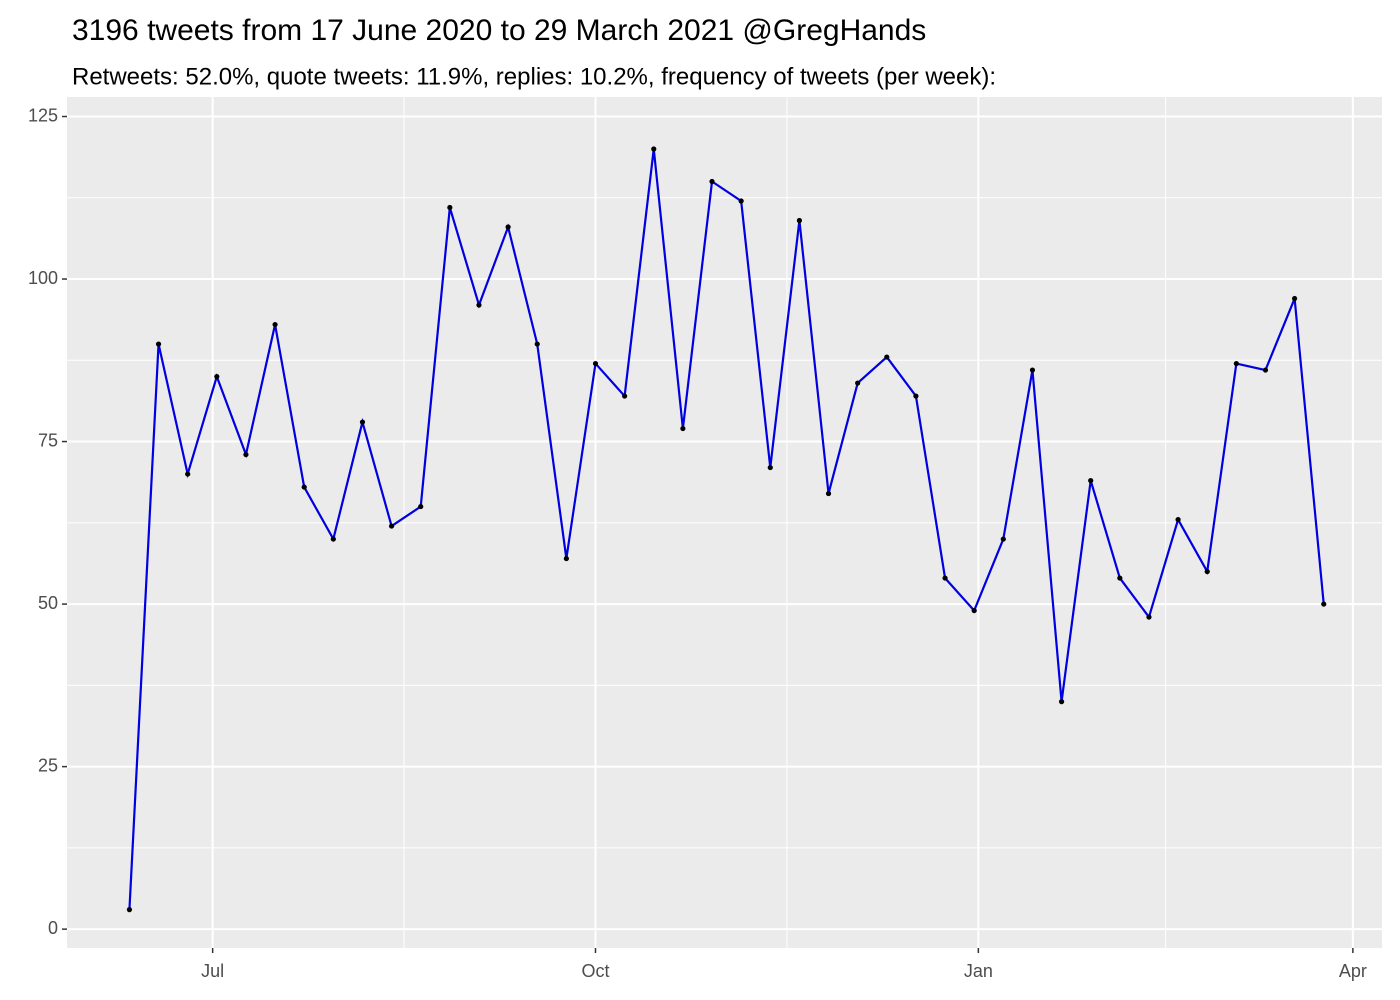 This screenshot has height=1000, width=1400. What do you see at coordinates (595, 971) in the screenshot?
I see `x-tick-label: Oct` at bounding box center [595, 971].